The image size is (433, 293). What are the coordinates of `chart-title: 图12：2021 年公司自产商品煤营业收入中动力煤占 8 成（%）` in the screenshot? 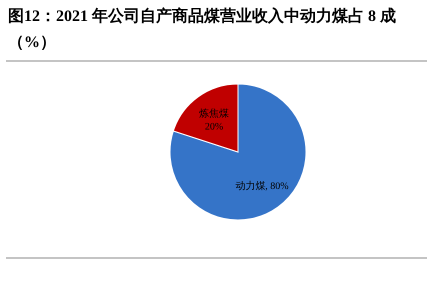 It's located at (202, 29).